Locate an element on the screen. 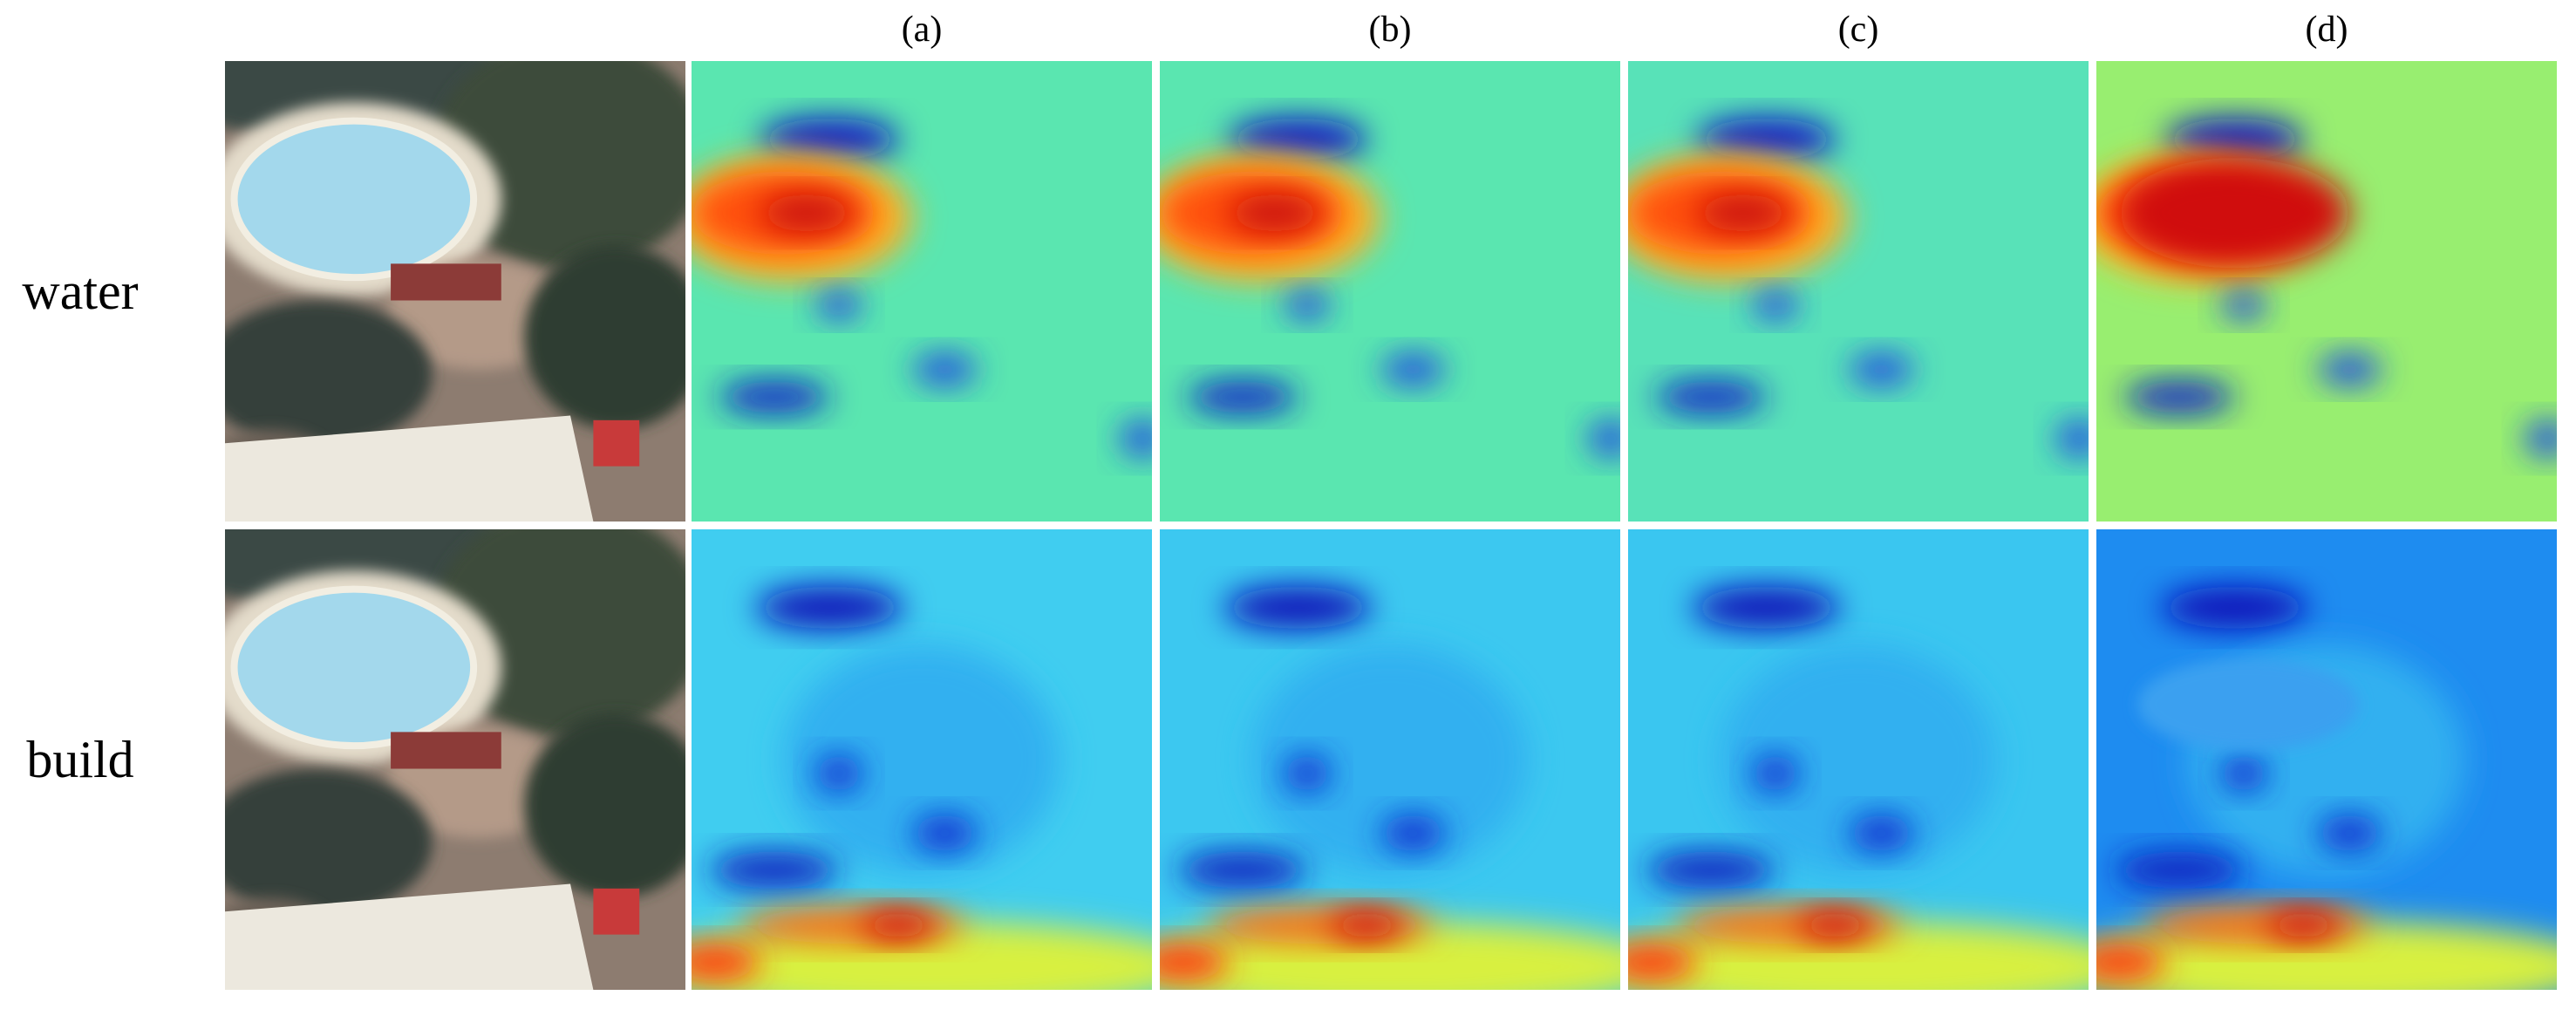  row-label: water is located at coordinates (80, 291).